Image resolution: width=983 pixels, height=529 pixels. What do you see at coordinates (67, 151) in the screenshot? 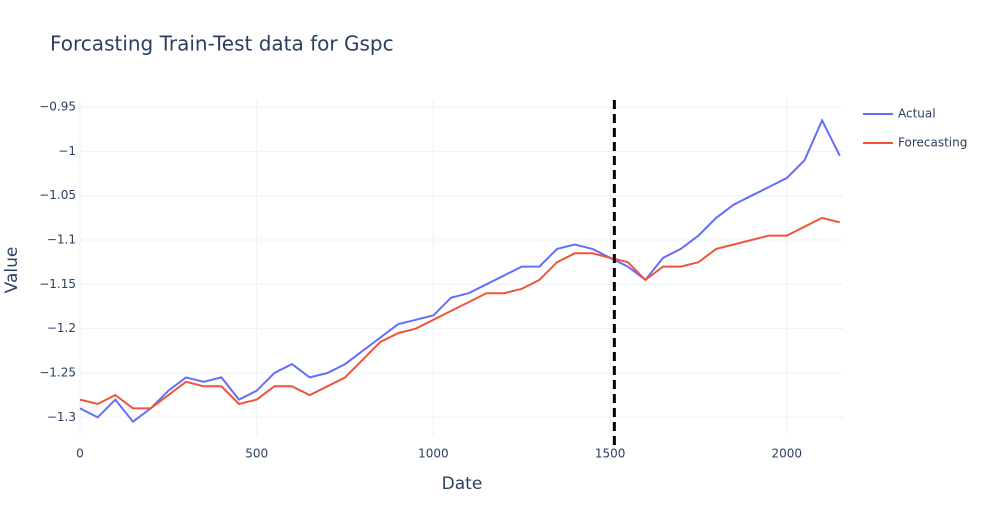
I see `y-tick-label: −1` at bounding box center [67, 151].